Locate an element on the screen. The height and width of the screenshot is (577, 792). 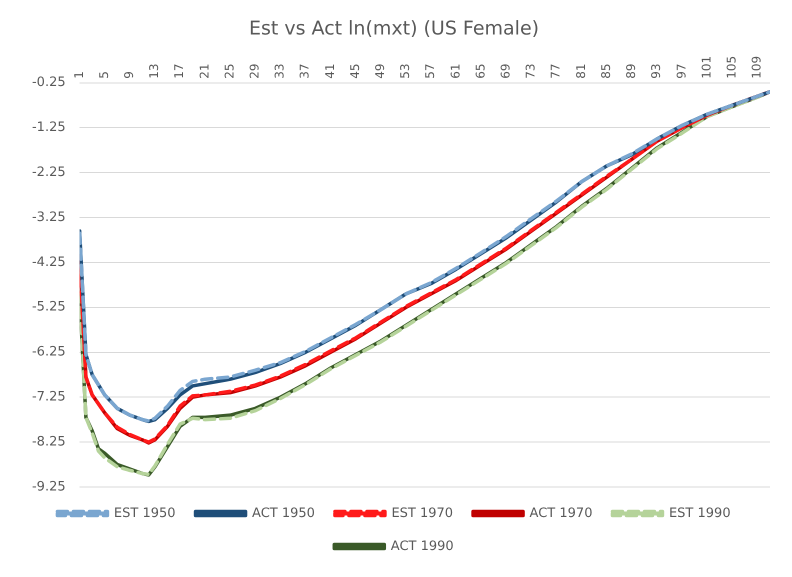
x-tick-label: 13 is located at coordinates (154, 71).